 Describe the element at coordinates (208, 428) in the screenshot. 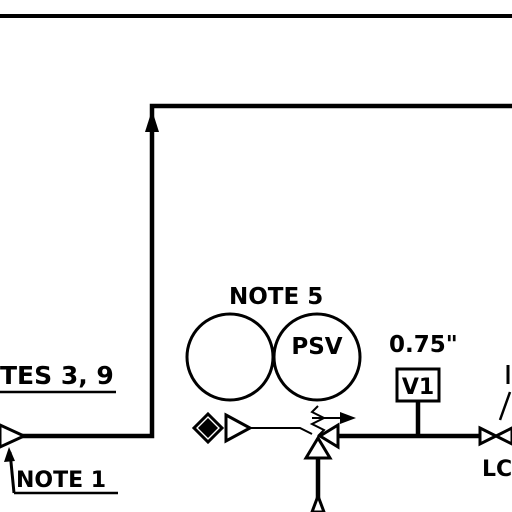

I see `diamond-fill-icon` at that location.